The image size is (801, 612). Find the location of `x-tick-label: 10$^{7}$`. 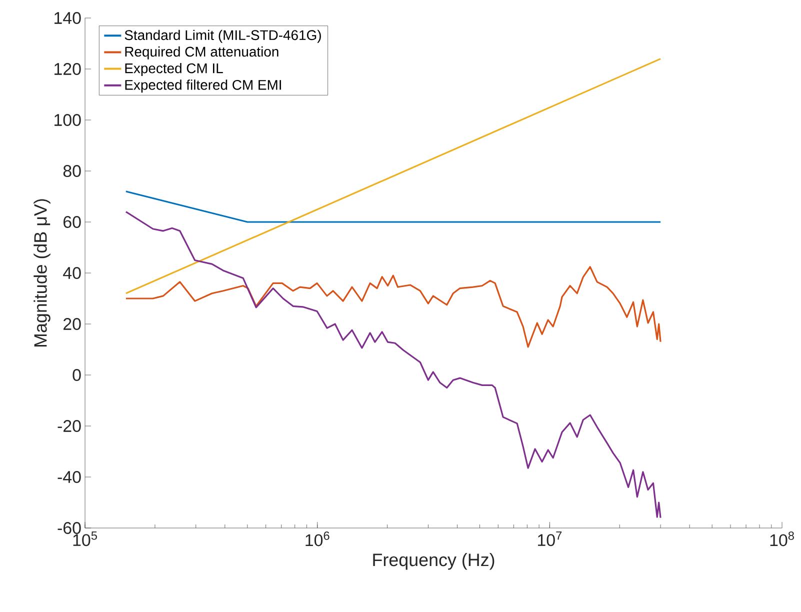

x-tick-label: 10$^{7}$ is located at coordinates (550, 539).